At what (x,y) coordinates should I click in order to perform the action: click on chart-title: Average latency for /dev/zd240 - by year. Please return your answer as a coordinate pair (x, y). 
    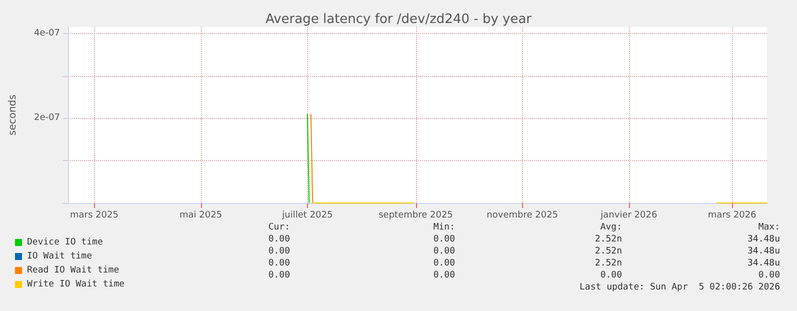
    Looking at the image, I should click on (398, 19).